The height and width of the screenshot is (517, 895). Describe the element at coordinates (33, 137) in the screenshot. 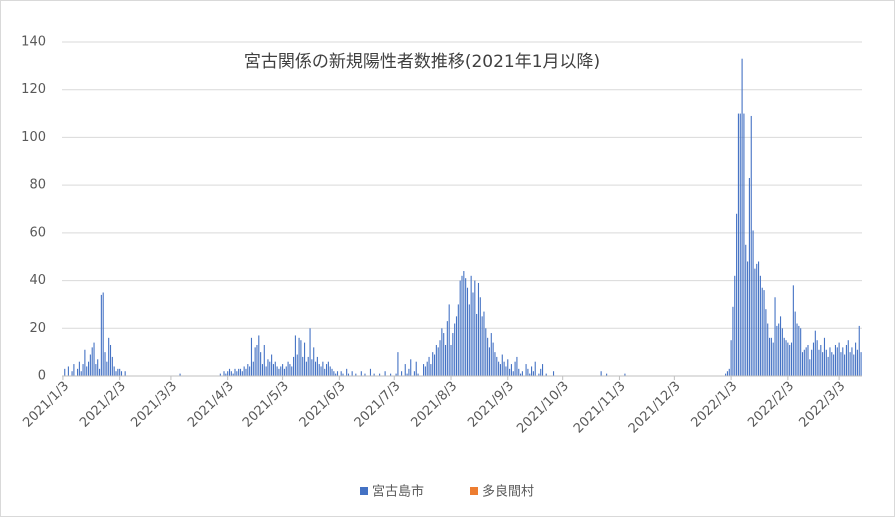

I see `y-tick-label: 100` at that location.